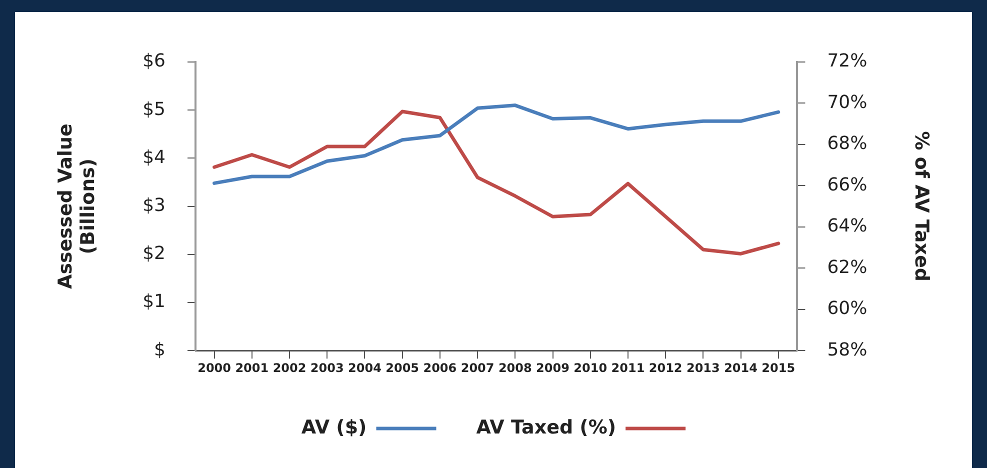  Describe the element at coordinates (546, 427) in the screenshot. I see `legend-label: AV Taxed (%)` at that location.